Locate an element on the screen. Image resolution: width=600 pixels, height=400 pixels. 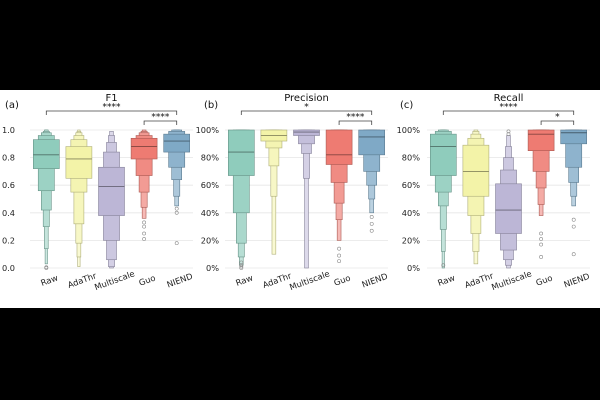
chart-title: Precision is located at coordinates (306, 98).